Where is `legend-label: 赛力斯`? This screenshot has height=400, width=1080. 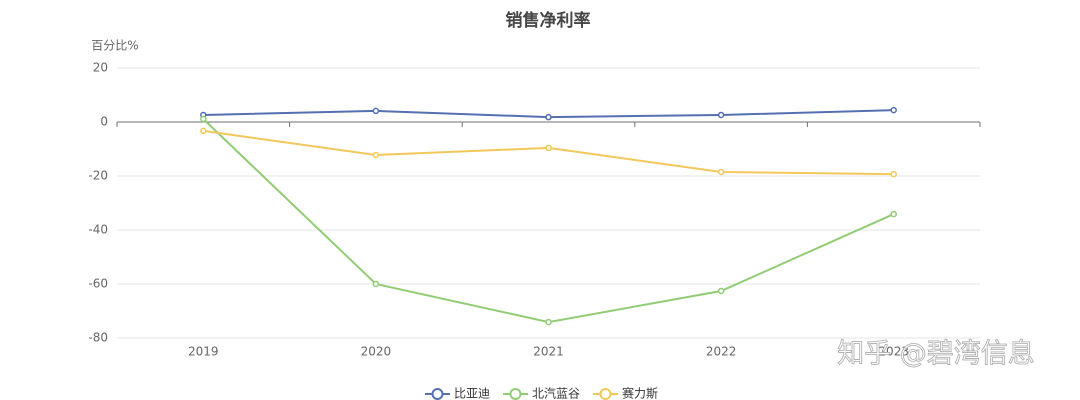
legend-label: 赛力斯 is located at coordinates (640, 393).